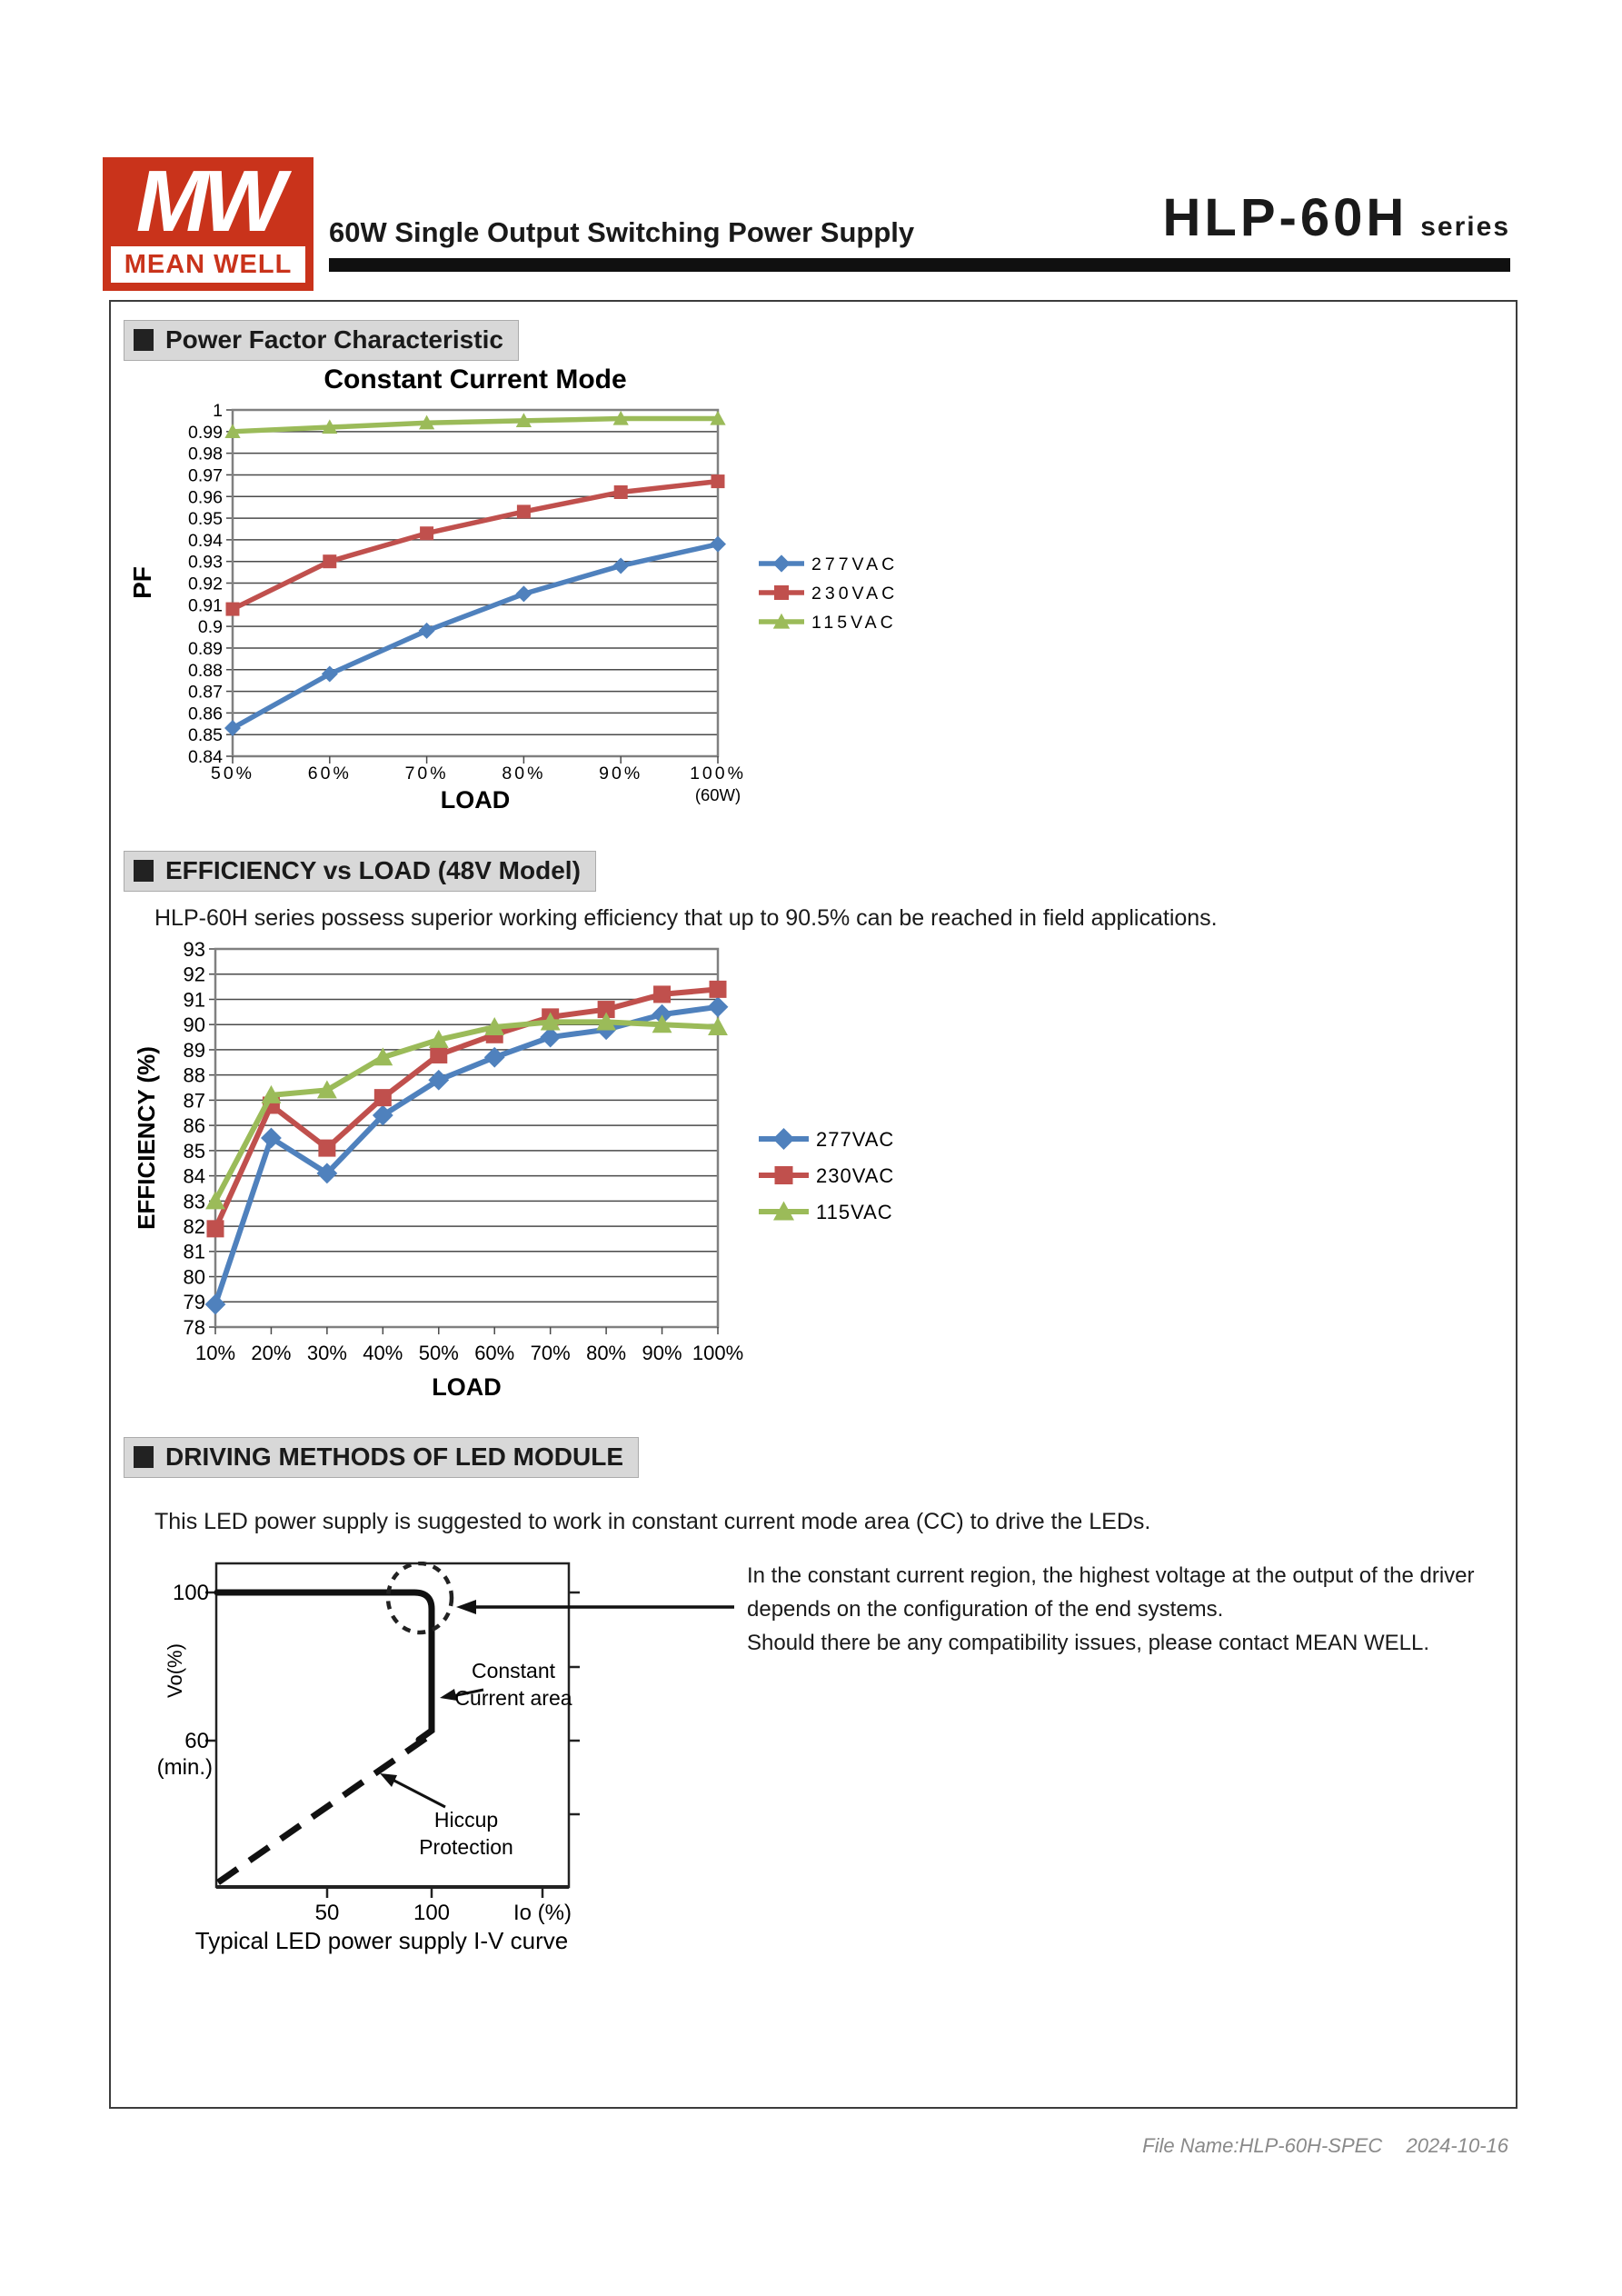 The height and width of the screenshot is (2296, 1622). I want to click on section-title: EFFICIENCY vs LOAD (48V Model), so click(373, 870).